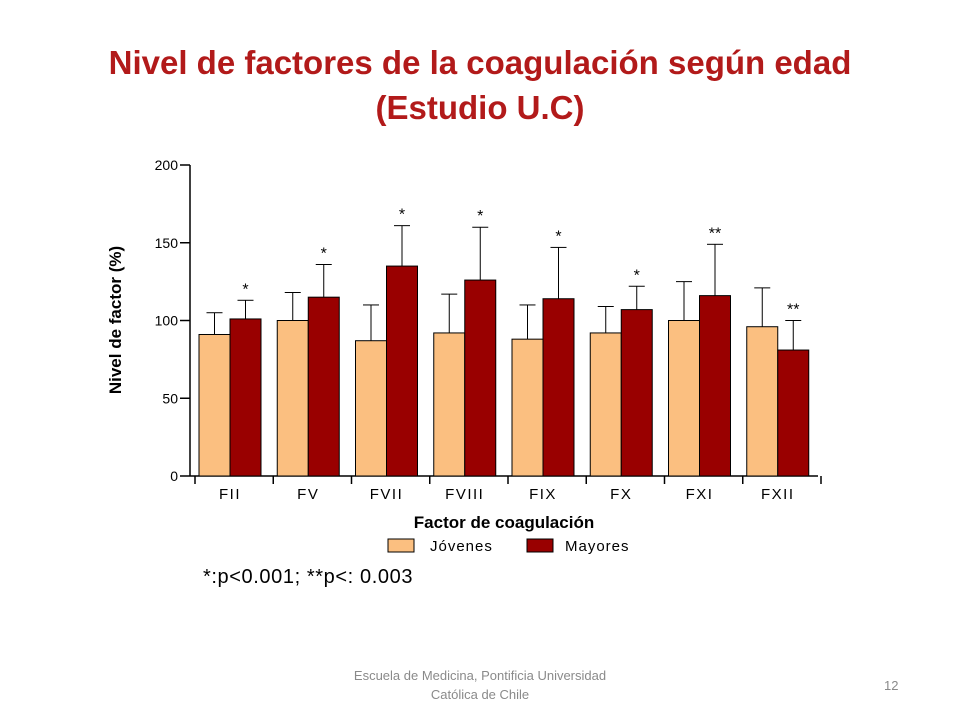  I want to click on y-tick-label: 150, so click(167, 243).